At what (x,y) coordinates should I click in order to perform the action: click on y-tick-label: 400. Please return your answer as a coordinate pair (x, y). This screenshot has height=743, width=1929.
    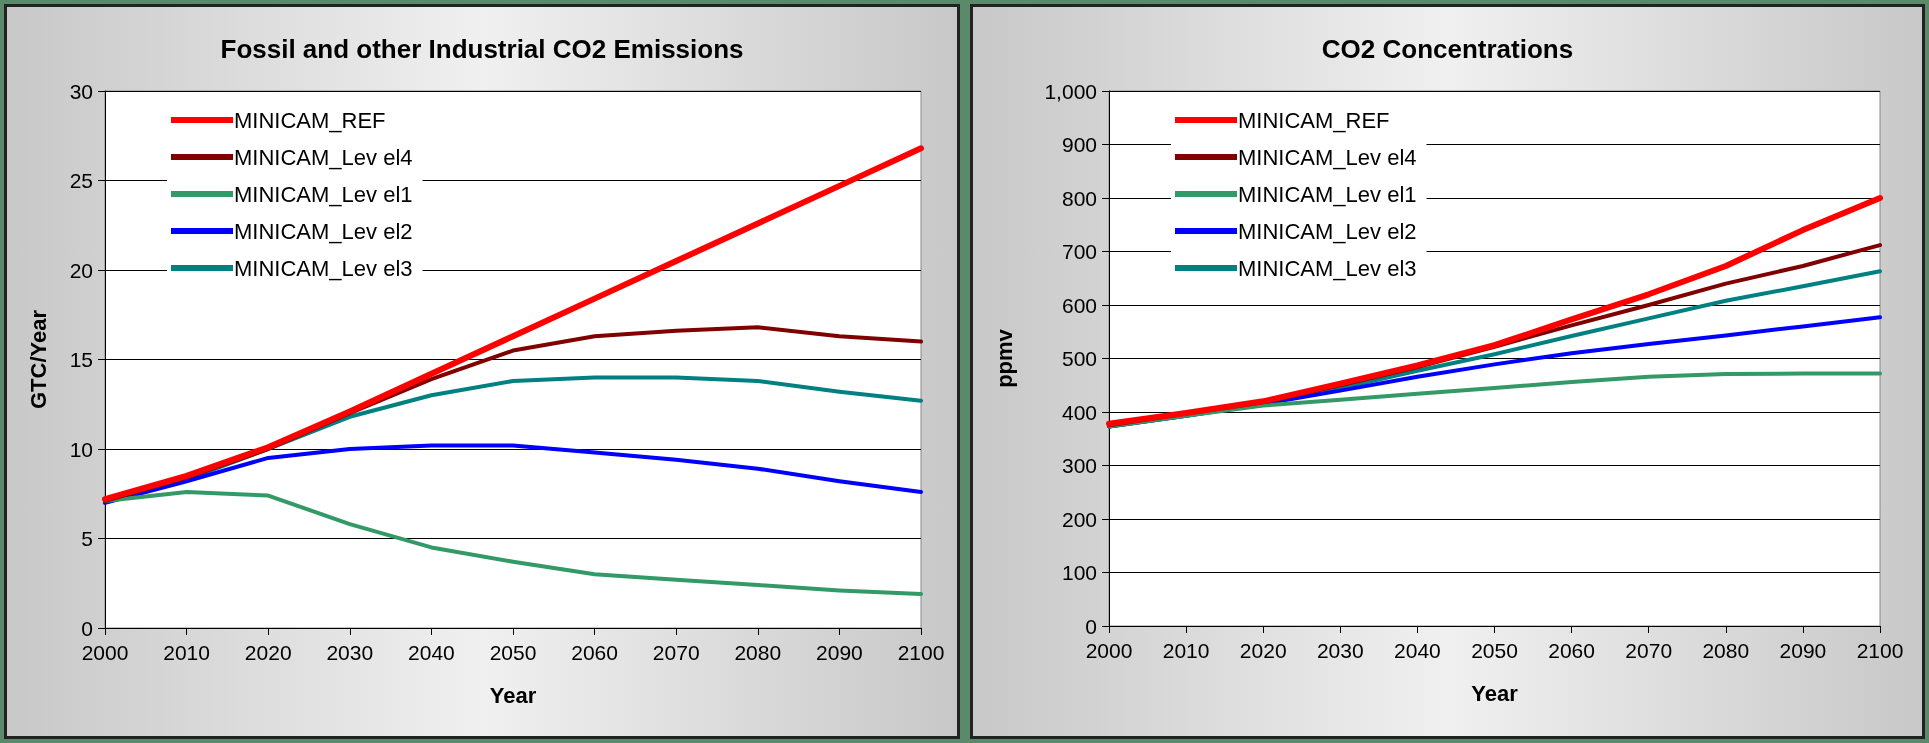
    Looking at the image, I should click on (1079, 412).